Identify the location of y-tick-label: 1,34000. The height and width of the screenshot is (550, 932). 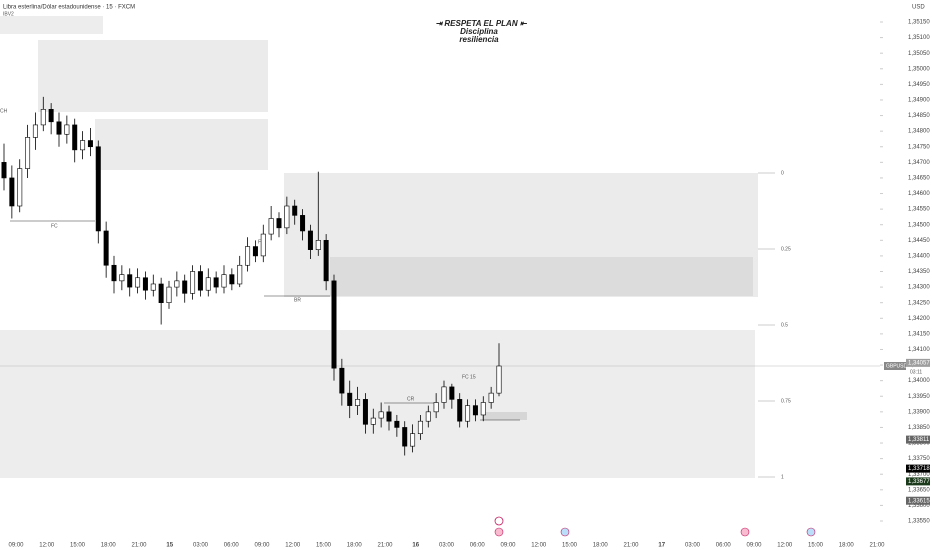
(919, 381).